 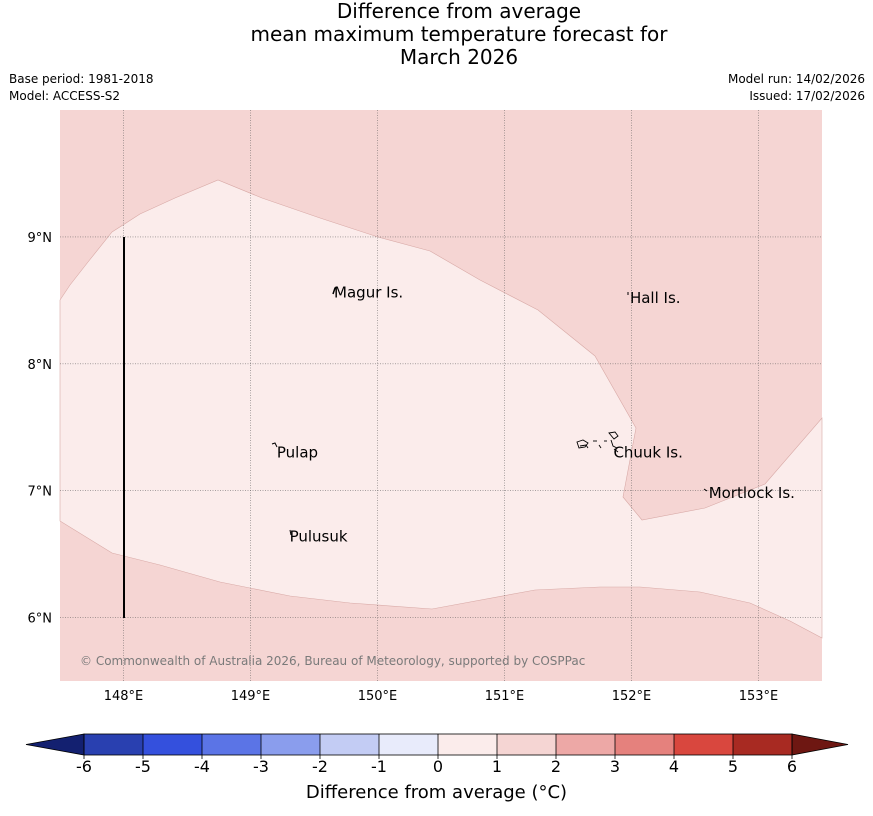 What do you see at coordinates (297, 453) in the screenshot?
I see `place-label: Pulap` at bounding box center [297, 453].